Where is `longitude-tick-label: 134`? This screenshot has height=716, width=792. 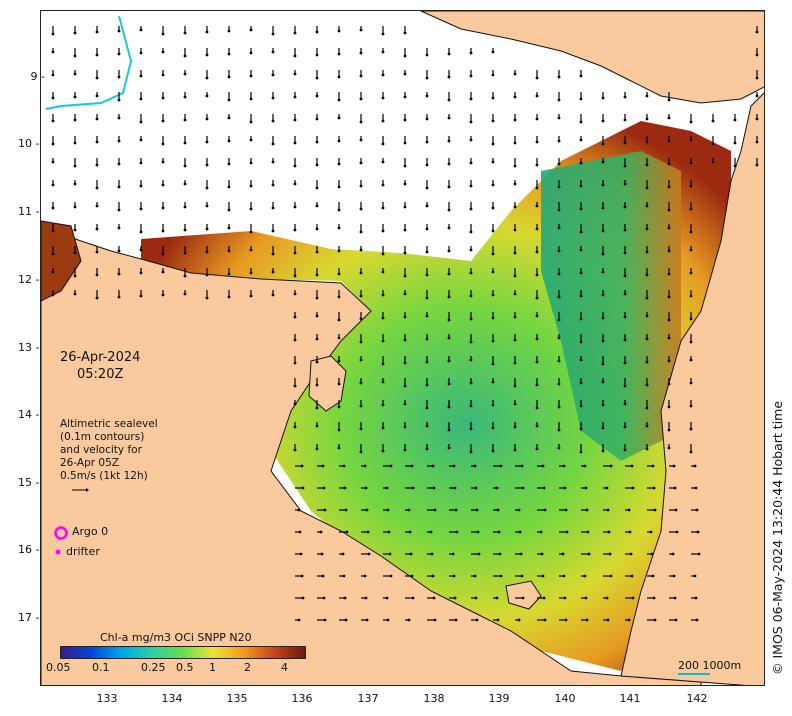
longitude-tick-label: 134 is located at coordinates (172, 698).